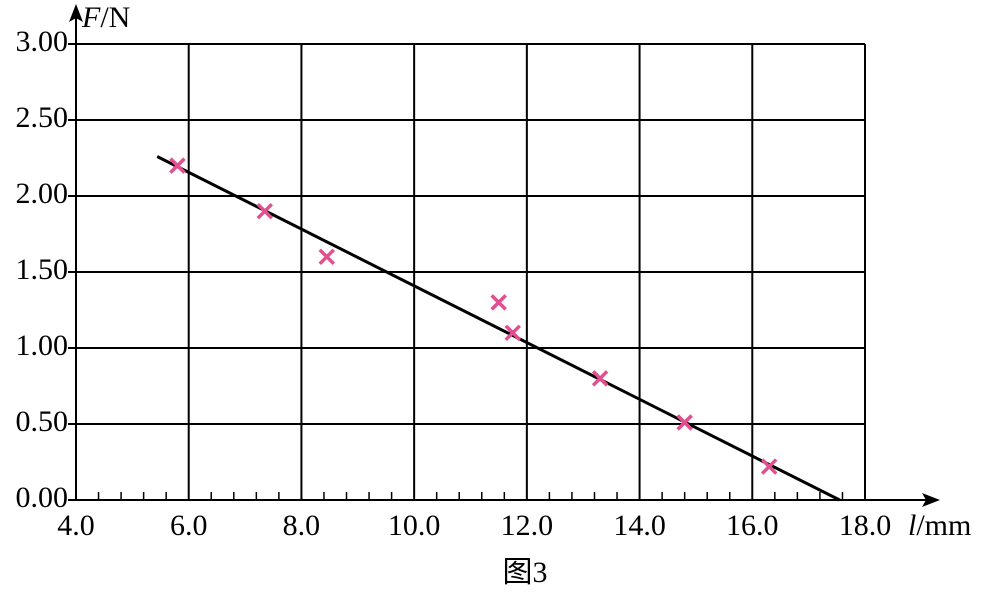 Image resolution: width=1000 pixels, height=596 pixels. I want to click on y-tick-label: 2.00, so click(42, 193).